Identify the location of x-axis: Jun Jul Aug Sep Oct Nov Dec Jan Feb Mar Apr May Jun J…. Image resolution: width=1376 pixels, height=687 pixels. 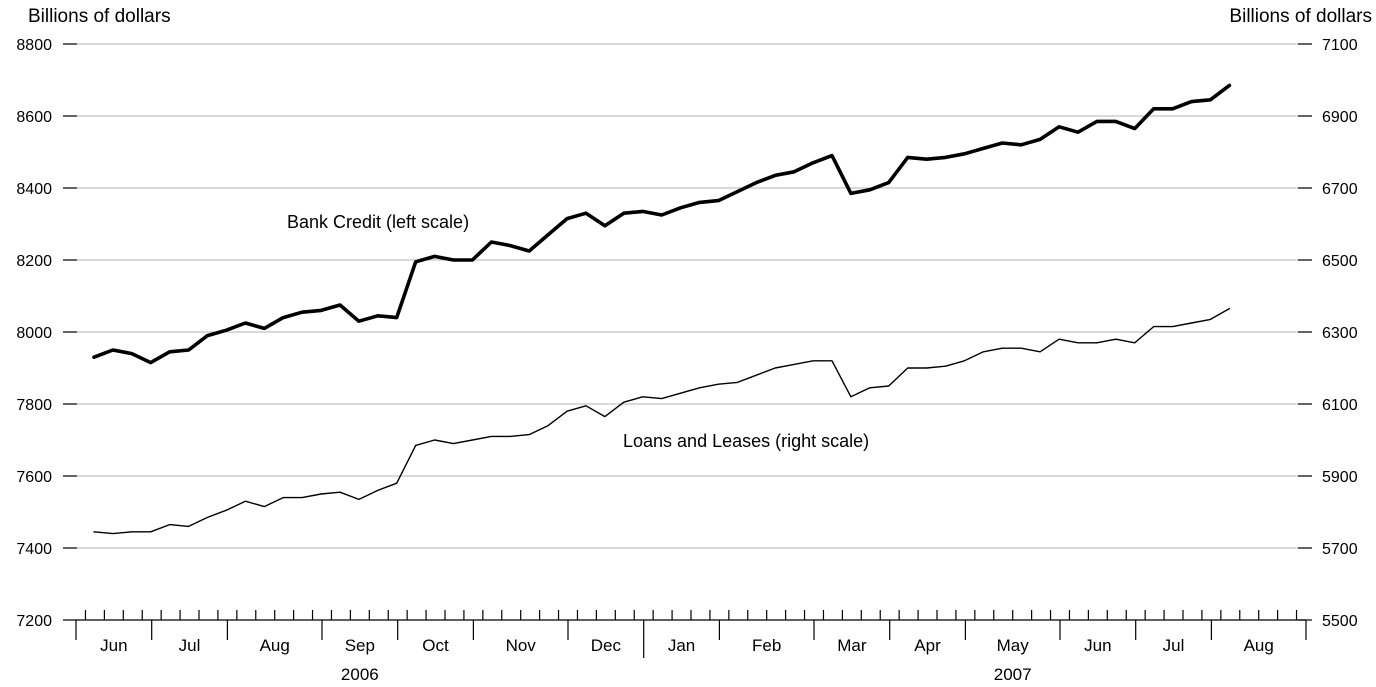
(691, 647).